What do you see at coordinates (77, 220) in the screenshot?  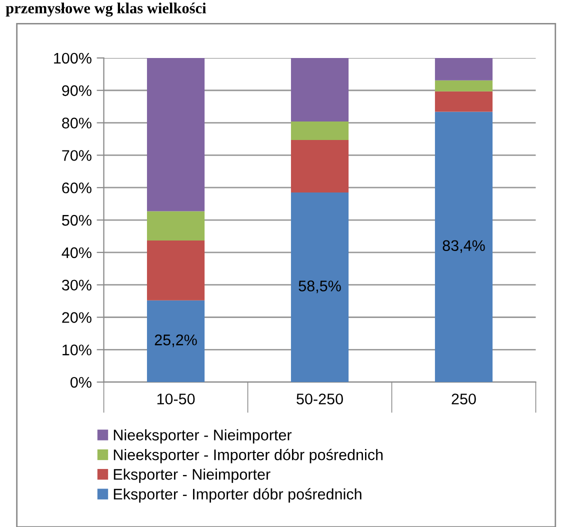 I see `y-tick-label: 50%` at bounding box center [77, 220].